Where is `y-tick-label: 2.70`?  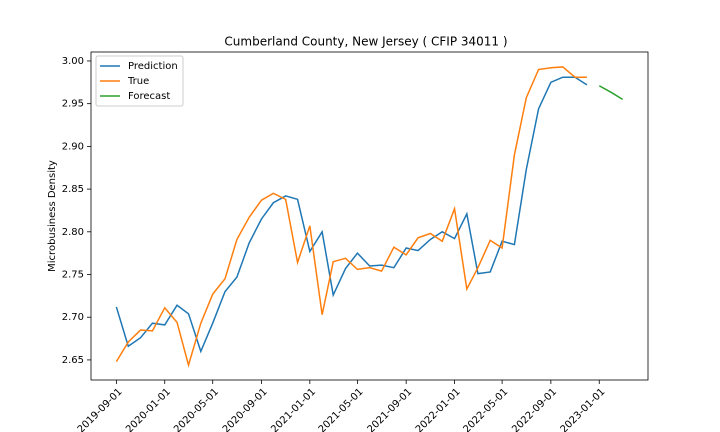
y-tick-label: 2.70 is located at coordinates (73, 317).